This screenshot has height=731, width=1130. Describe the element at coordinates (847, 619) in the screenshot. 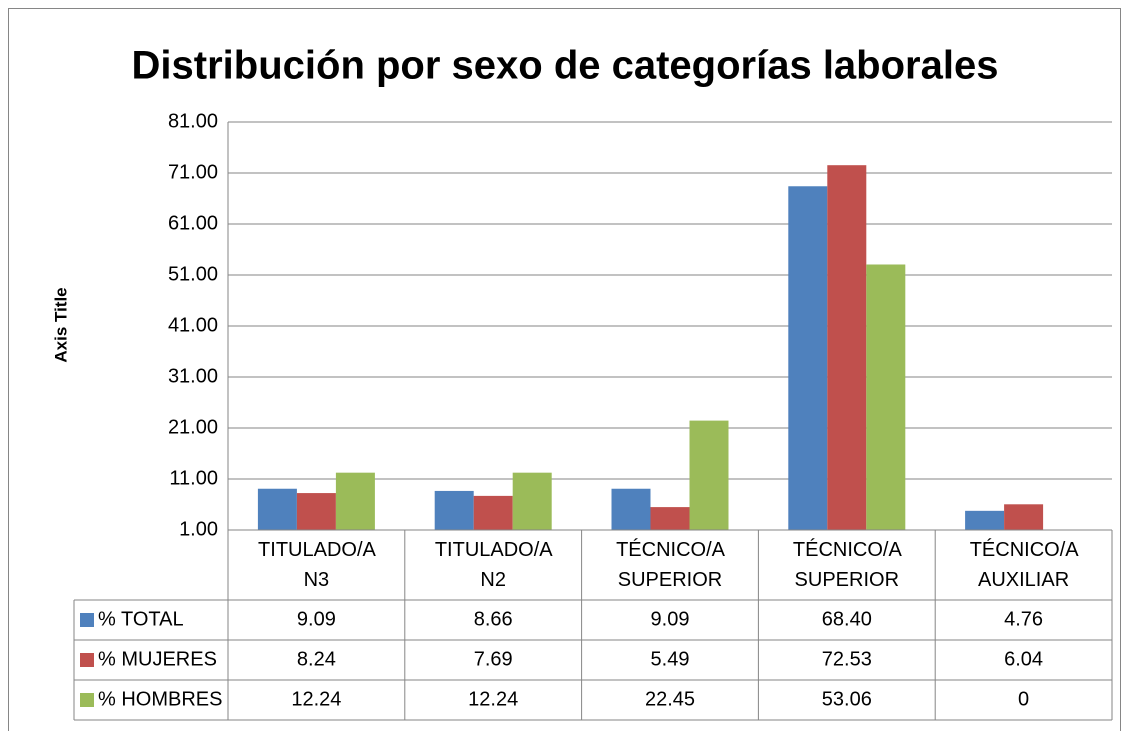

I see `table-value: 68.40` at that location.